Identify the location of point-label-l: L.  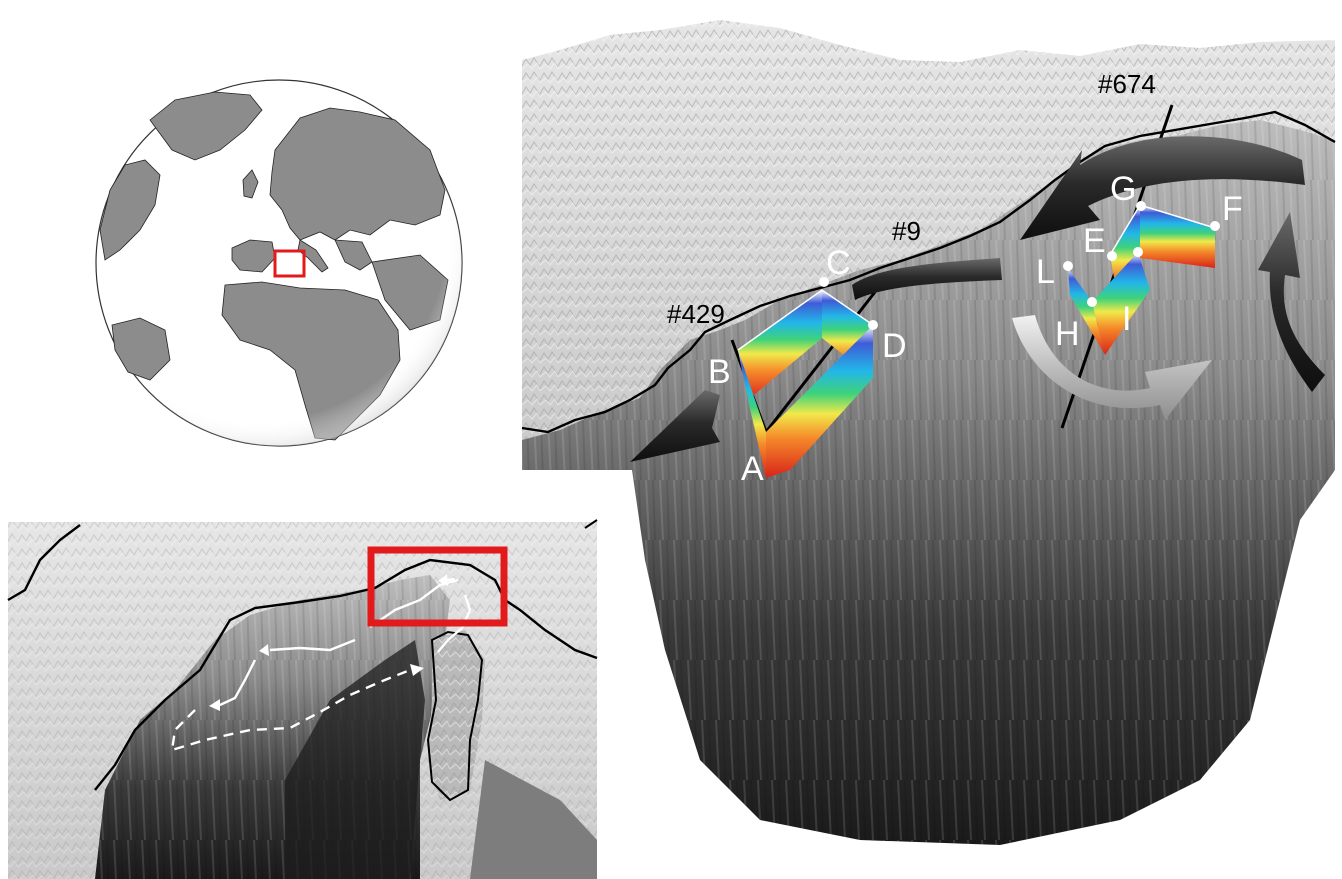
(1045, 272).